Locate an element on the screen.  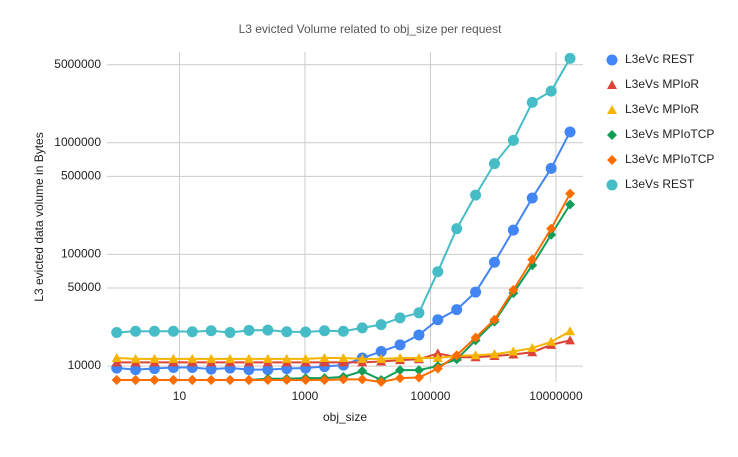
legend-label: L3eVc REST is located at coordinates (660, 59).